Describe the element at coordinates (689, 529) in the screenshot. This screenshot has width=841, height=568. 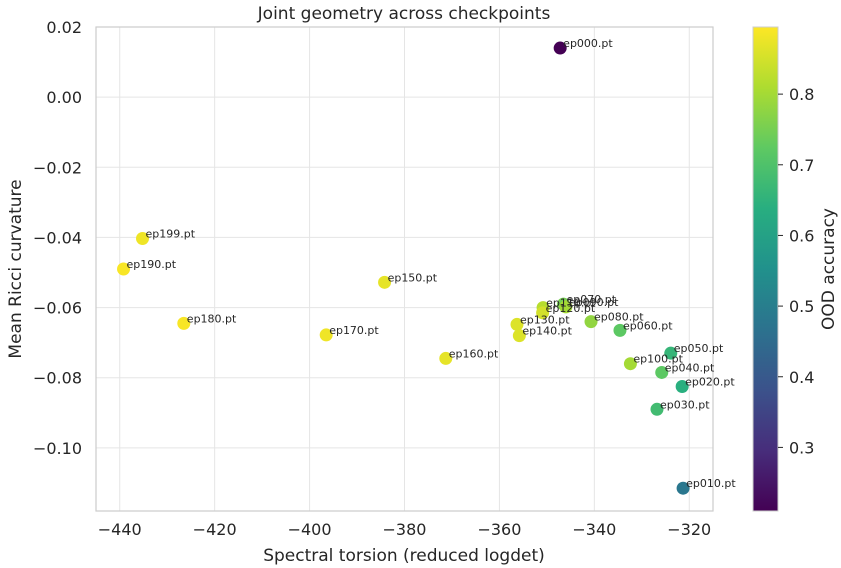
I see `x-tick-label: −320` at that location.